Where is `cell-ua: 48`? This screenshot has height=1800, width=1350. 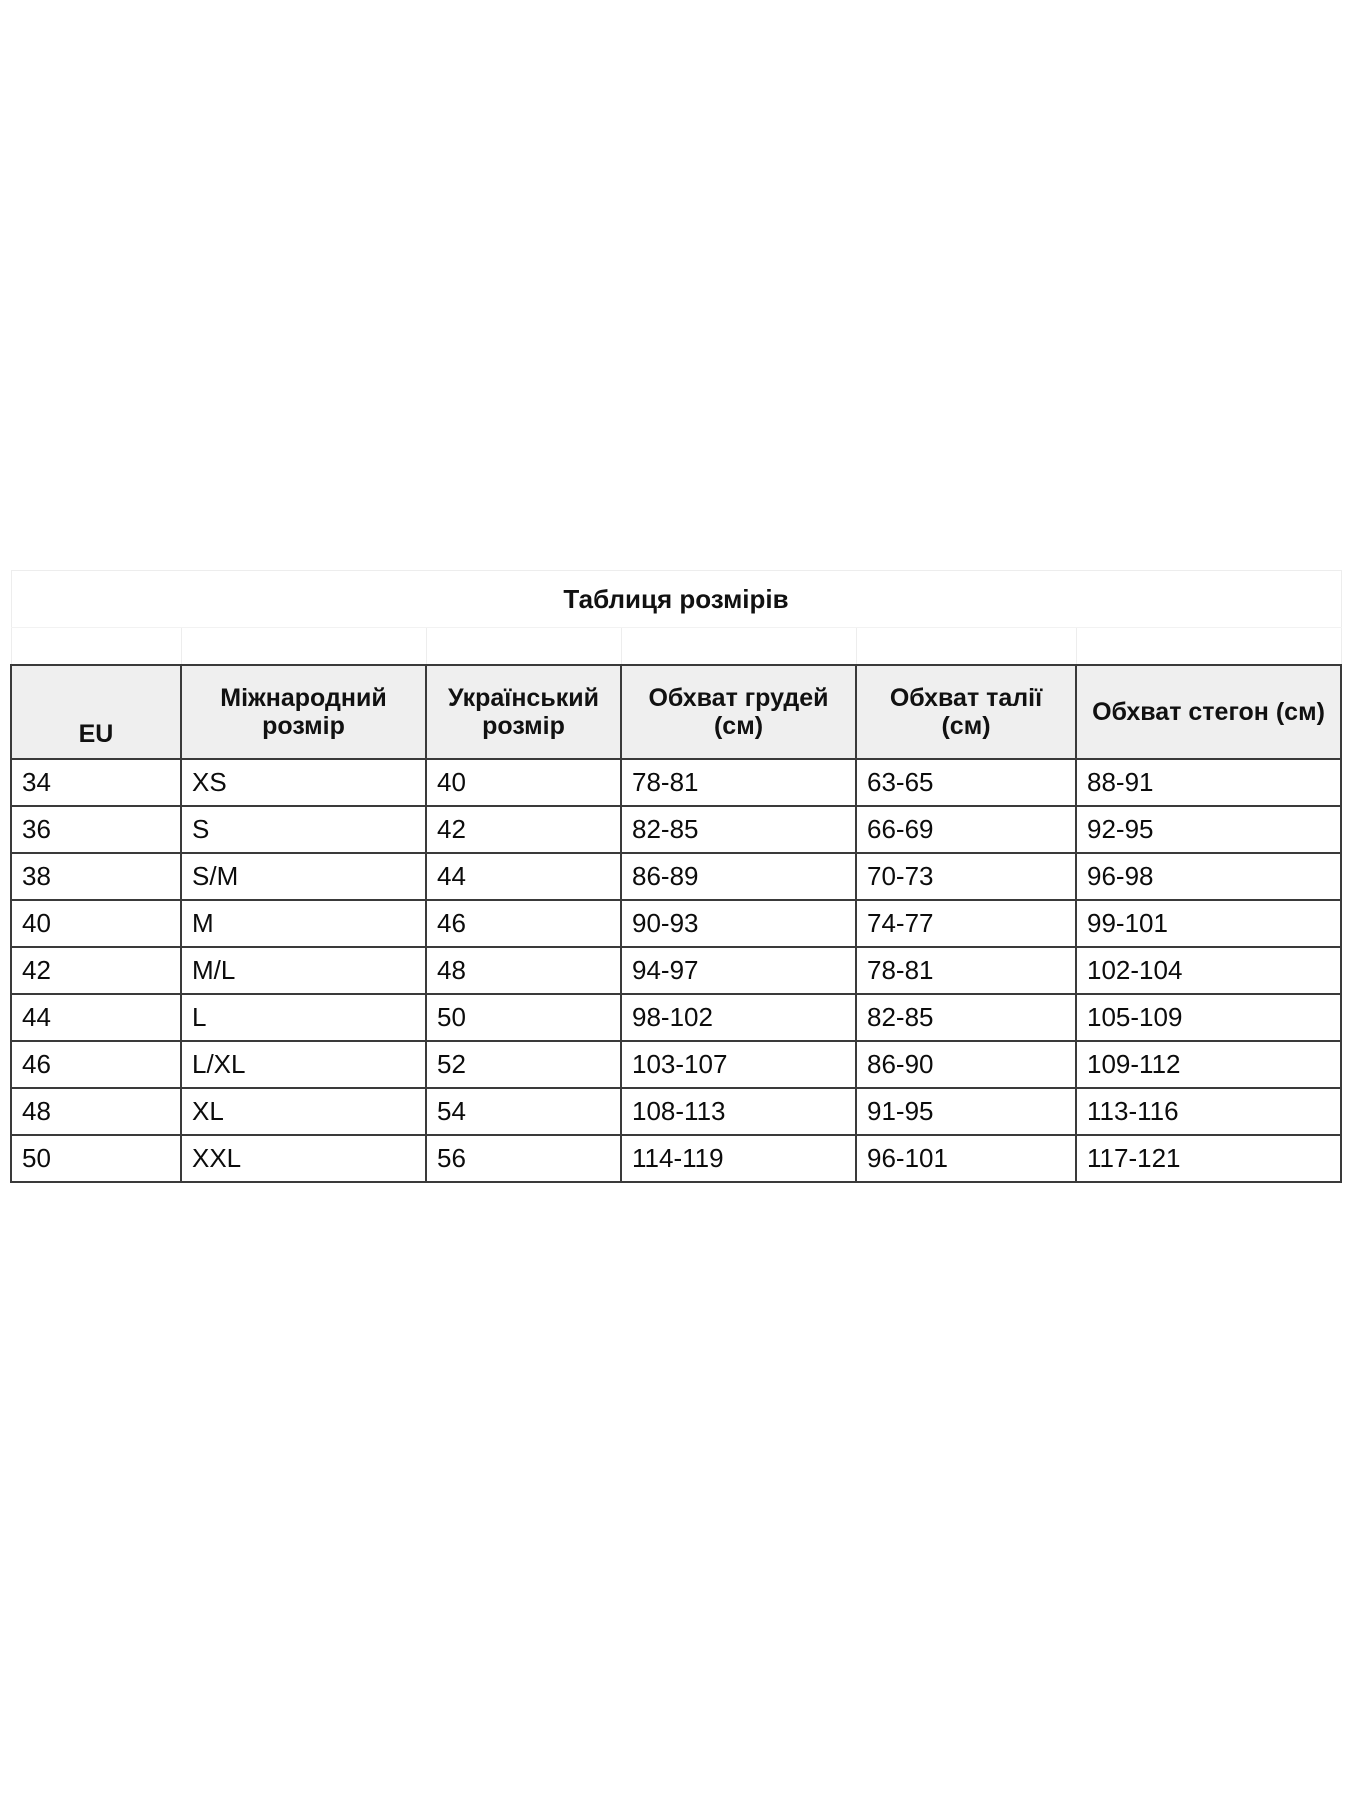 cell-ua: 48 is located at coordinates (523, 970).